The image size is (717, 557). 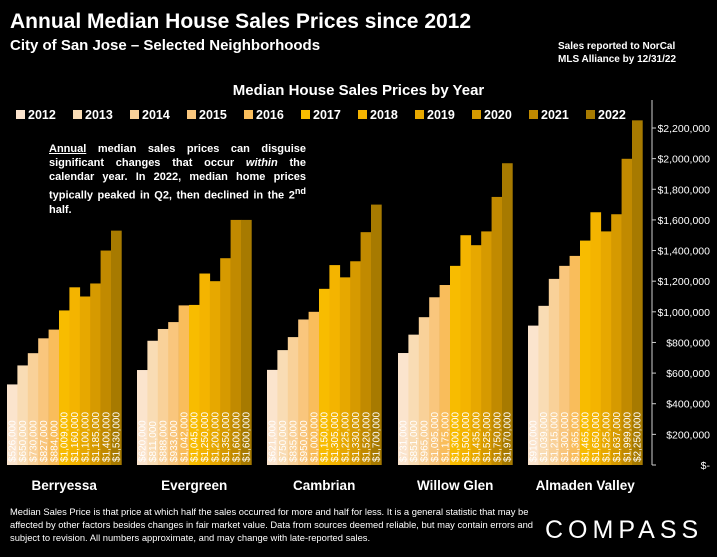 What do you see at coordinates (441, 115) in the screenshot?
I see `legend-label: 2019` at bounding box center [441, 115].